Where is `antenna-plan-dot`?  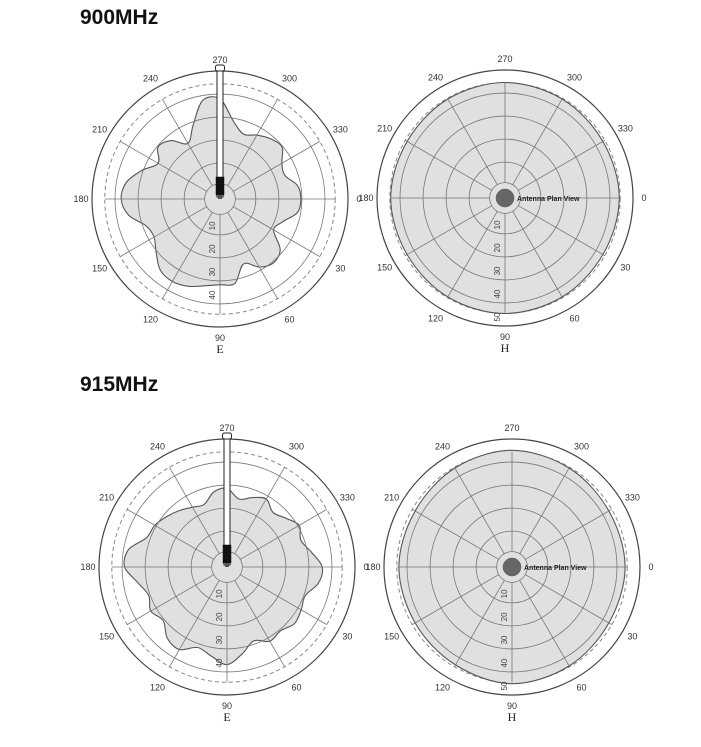 antenna-plan-dot is located at coordinates (505, 198).